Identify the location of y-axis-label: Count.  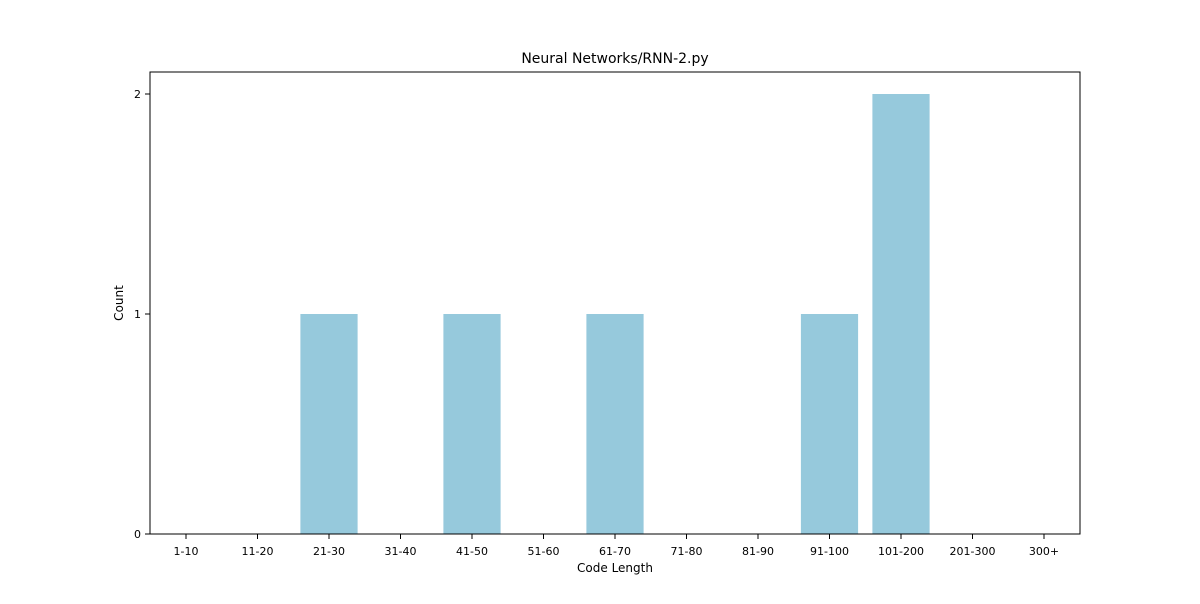
(119, 303).